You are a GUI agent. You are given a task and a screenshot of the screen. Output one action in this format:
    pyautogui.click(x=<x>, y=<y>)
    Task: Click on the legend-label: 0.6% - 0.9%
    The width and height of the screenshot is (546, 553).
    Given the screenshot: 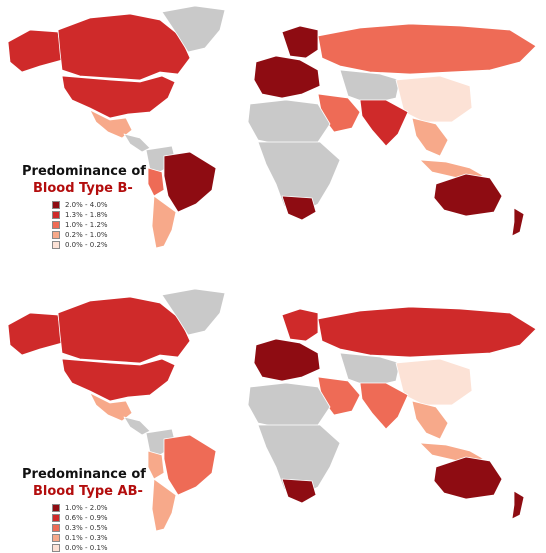 What is the action you would take?
    pyautogui.click(x=86, y=518)
    